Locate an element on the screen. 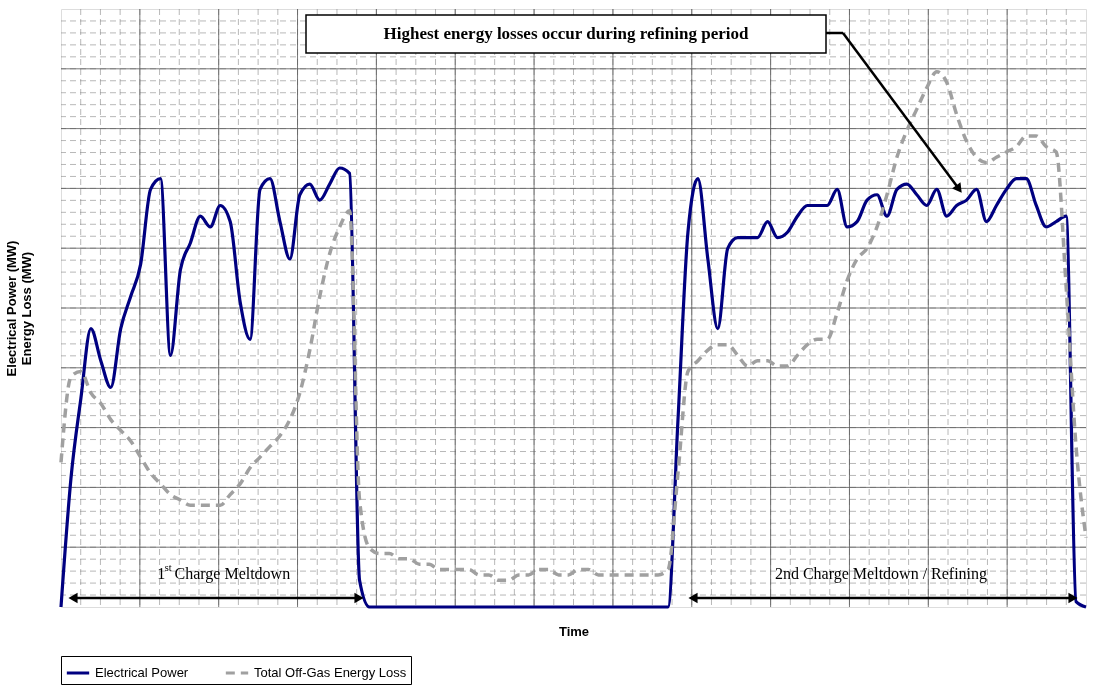 This screenshot has height=688, width=1105. legend-label: Total Off-Gas Energy Loss is located at coordinates (330, 672).